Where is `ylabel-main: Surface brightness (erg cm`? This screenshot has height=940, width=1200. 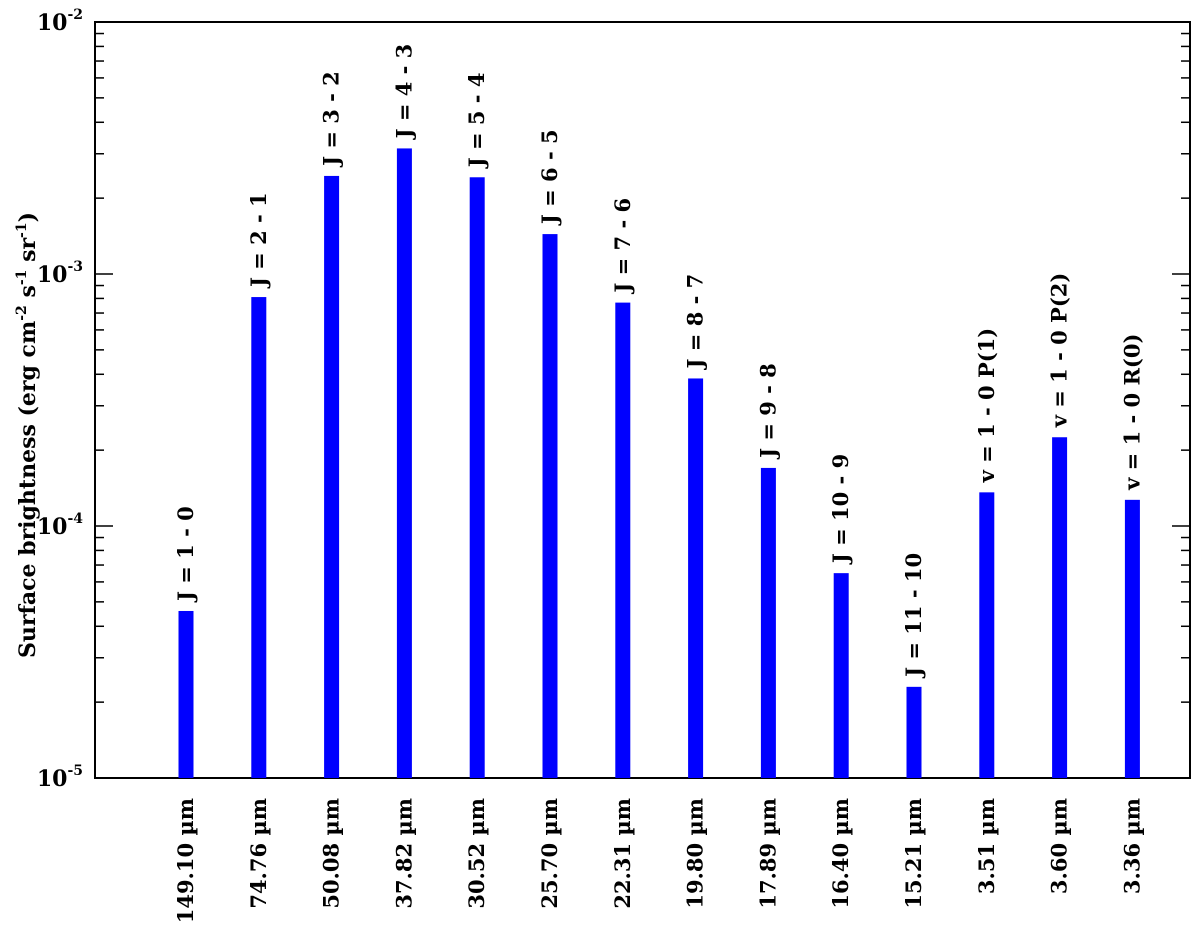
ylabel-main: Surface brightness (erg cm is located at coordinates (28, 489).